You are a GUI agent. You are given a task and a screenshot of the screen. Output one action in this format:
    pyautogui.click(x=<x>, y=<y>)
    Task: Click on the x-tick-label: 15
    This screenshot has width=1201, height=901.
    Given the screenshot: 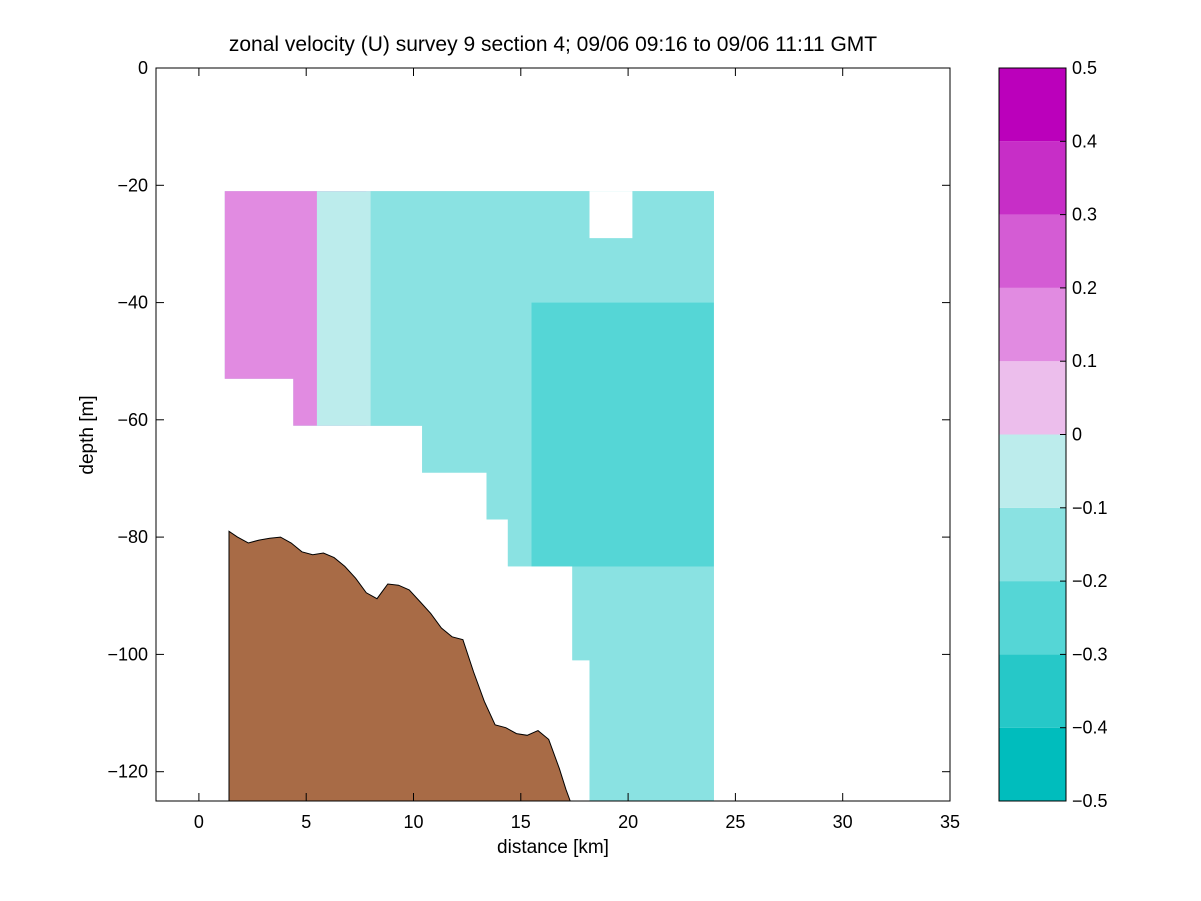 What is the action you would take?
    pyautogui.click(x=521, y=822)
    